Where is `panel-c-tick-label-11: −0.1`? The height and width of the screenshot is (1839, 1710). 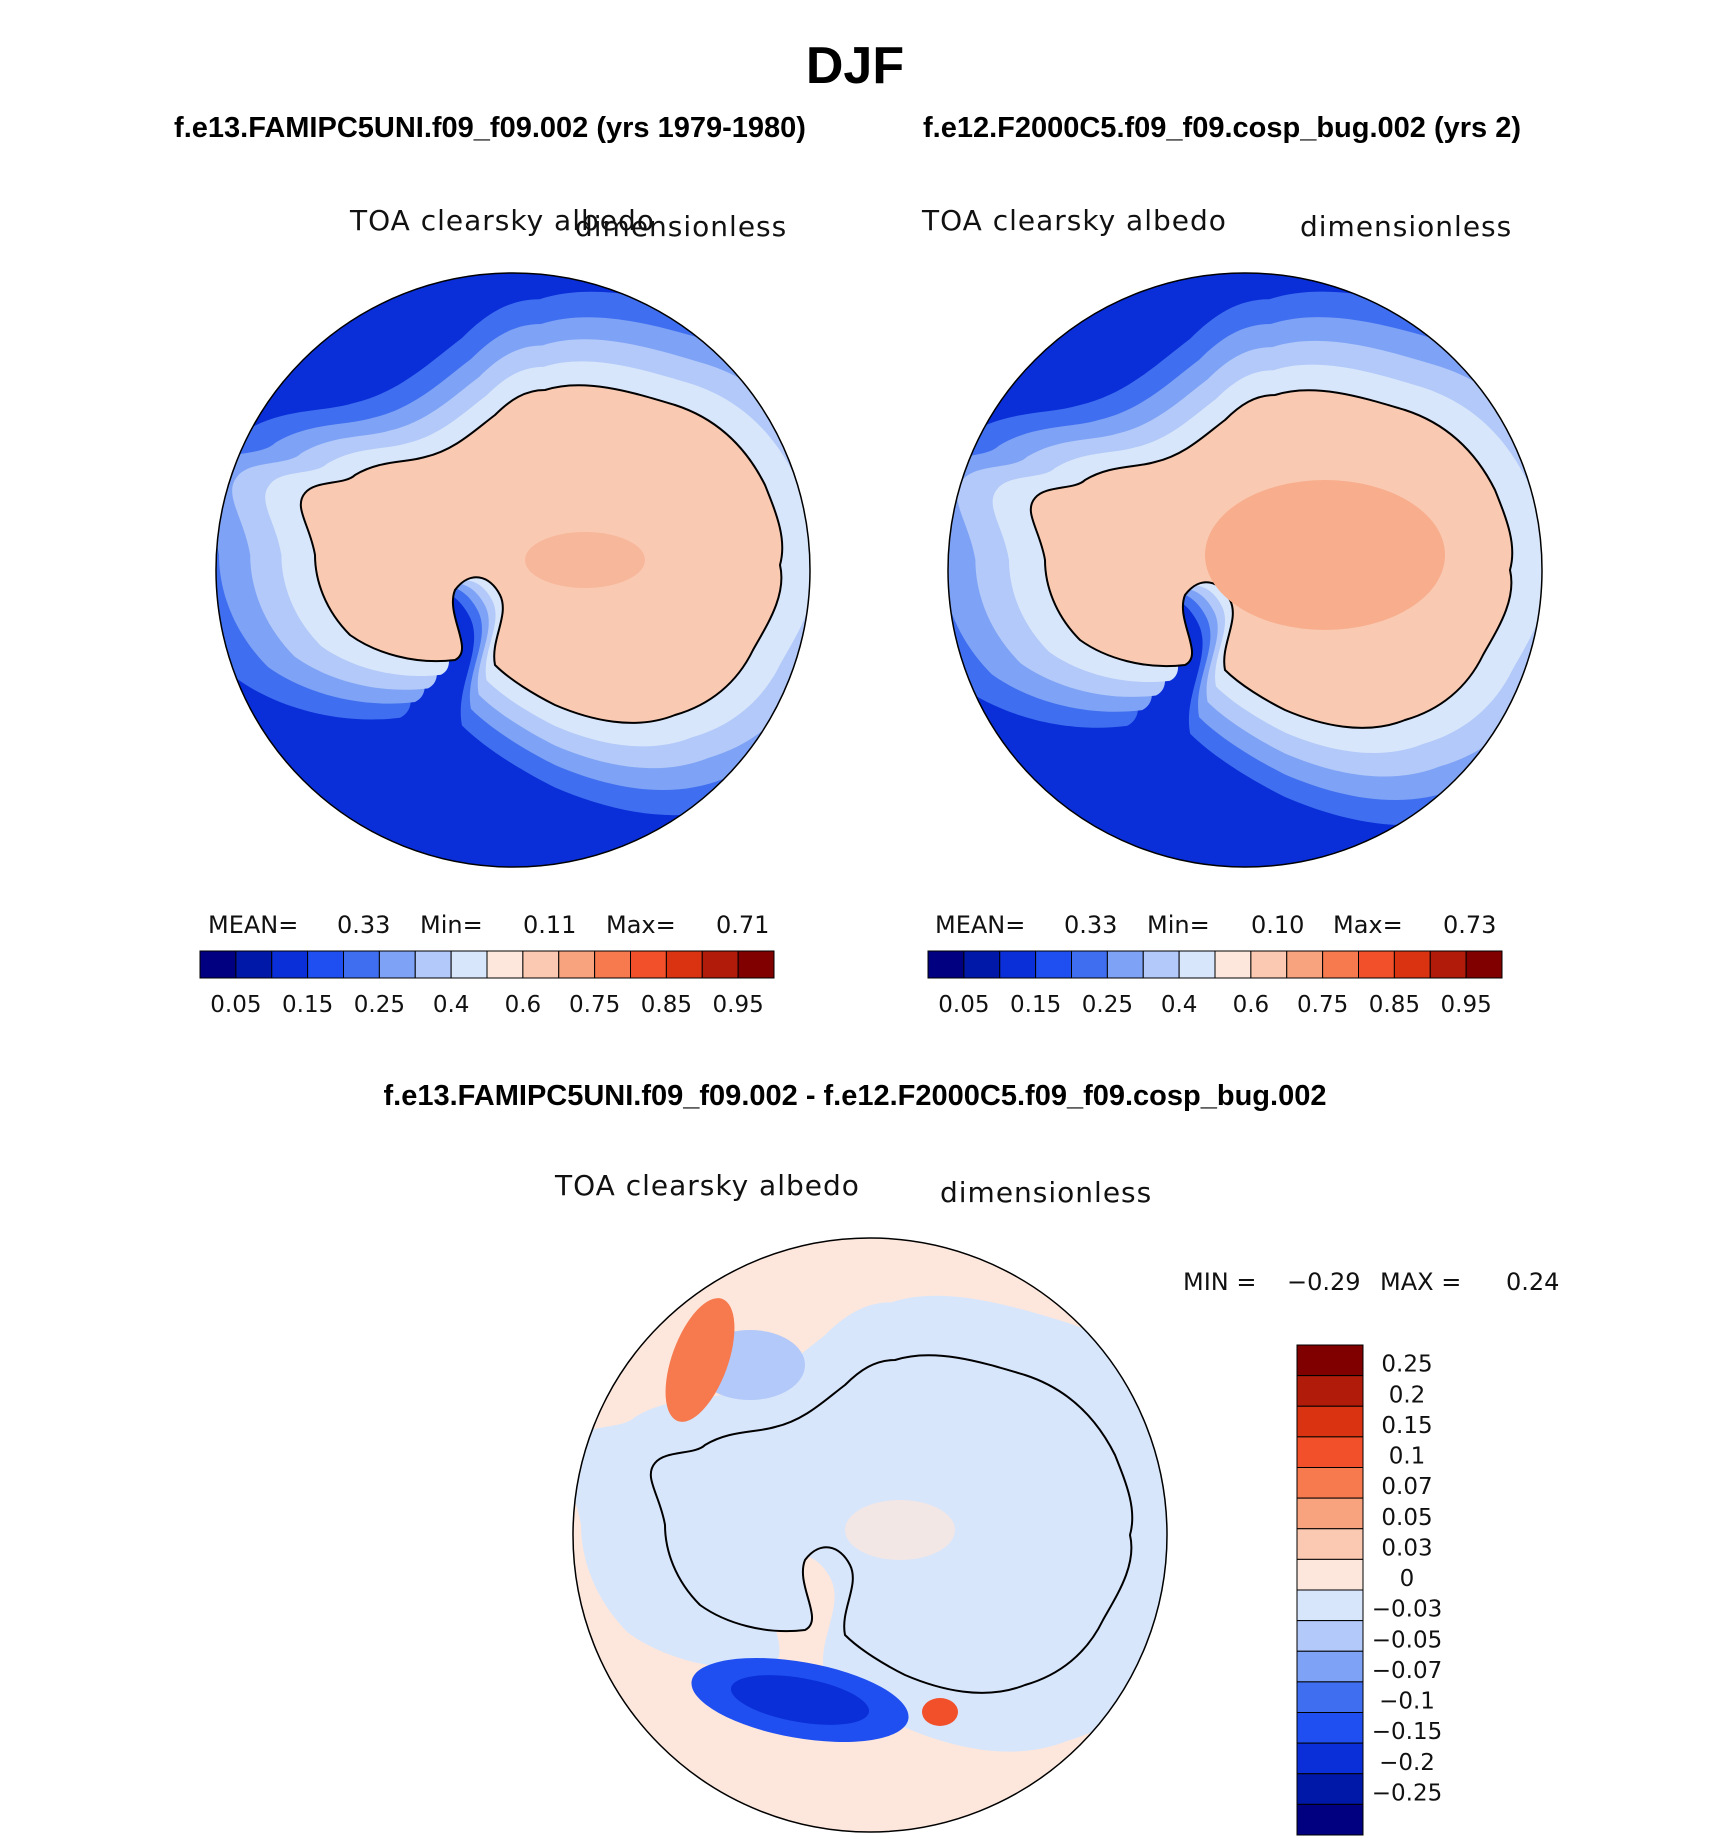
panel-c-tick-label-11: −0.1 is located at coordinates (1407, 1702).